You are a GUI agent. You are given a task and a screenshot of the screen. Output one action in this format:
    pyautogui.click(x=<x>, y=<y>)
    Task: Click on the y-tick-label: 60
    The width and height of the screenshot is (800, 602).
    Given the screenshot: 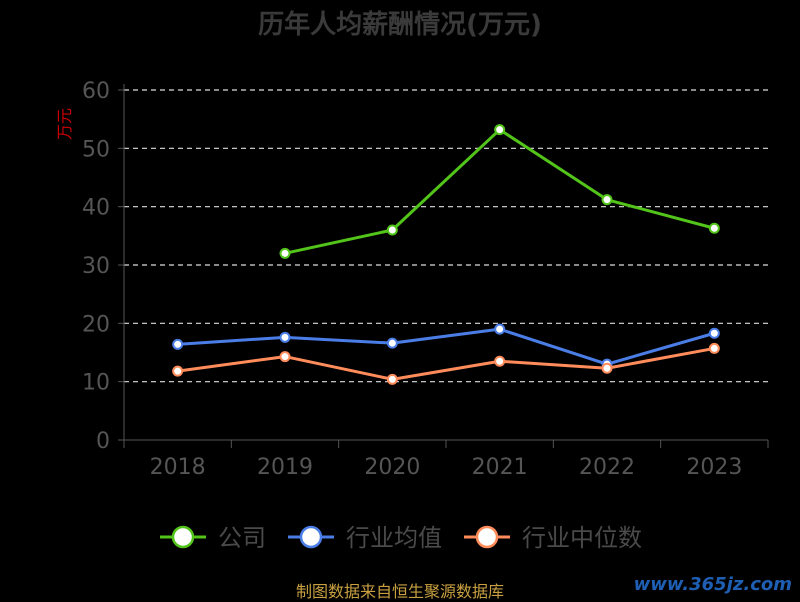 What is the action you would take?
    pyautogui.click(x=96, y=91)
    